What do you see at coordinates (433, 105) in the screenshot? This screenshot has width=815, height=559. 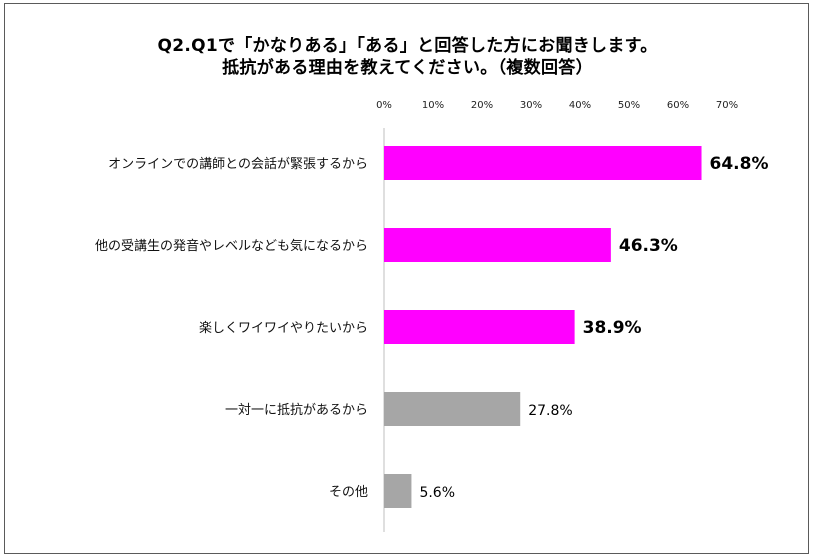 I see `x-tick-label: 10%` at bounding box center [433, 105].